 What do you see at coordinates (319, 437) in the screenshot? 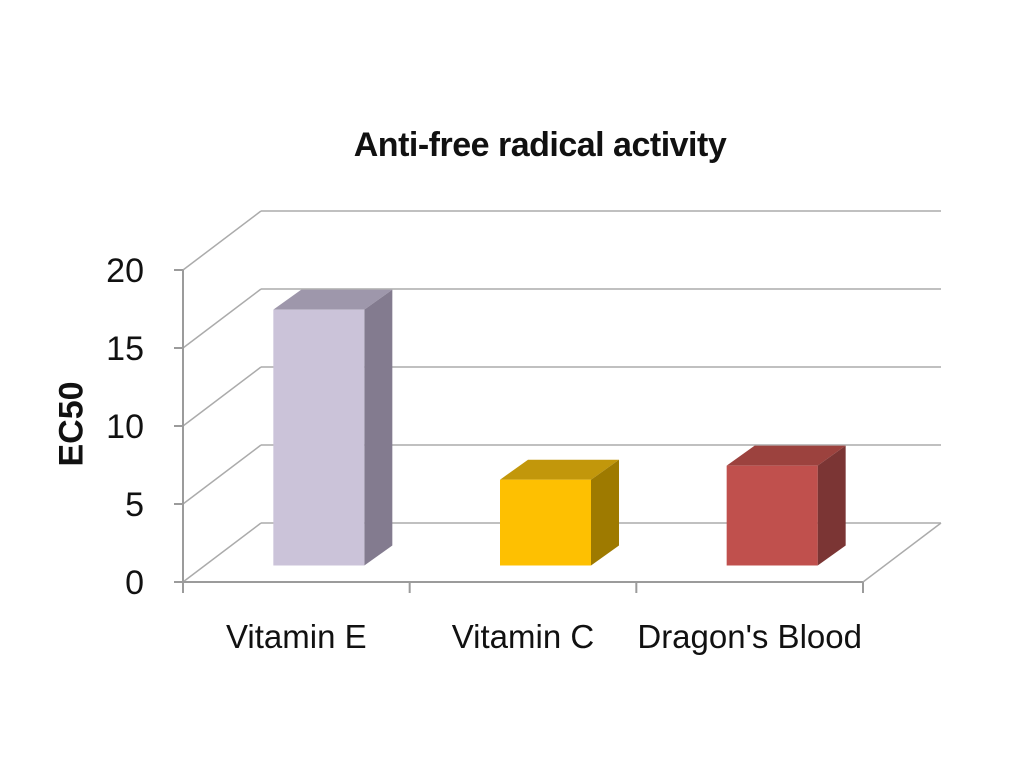
I see `bar-vitamin-e` at bounding box center [319, 437].